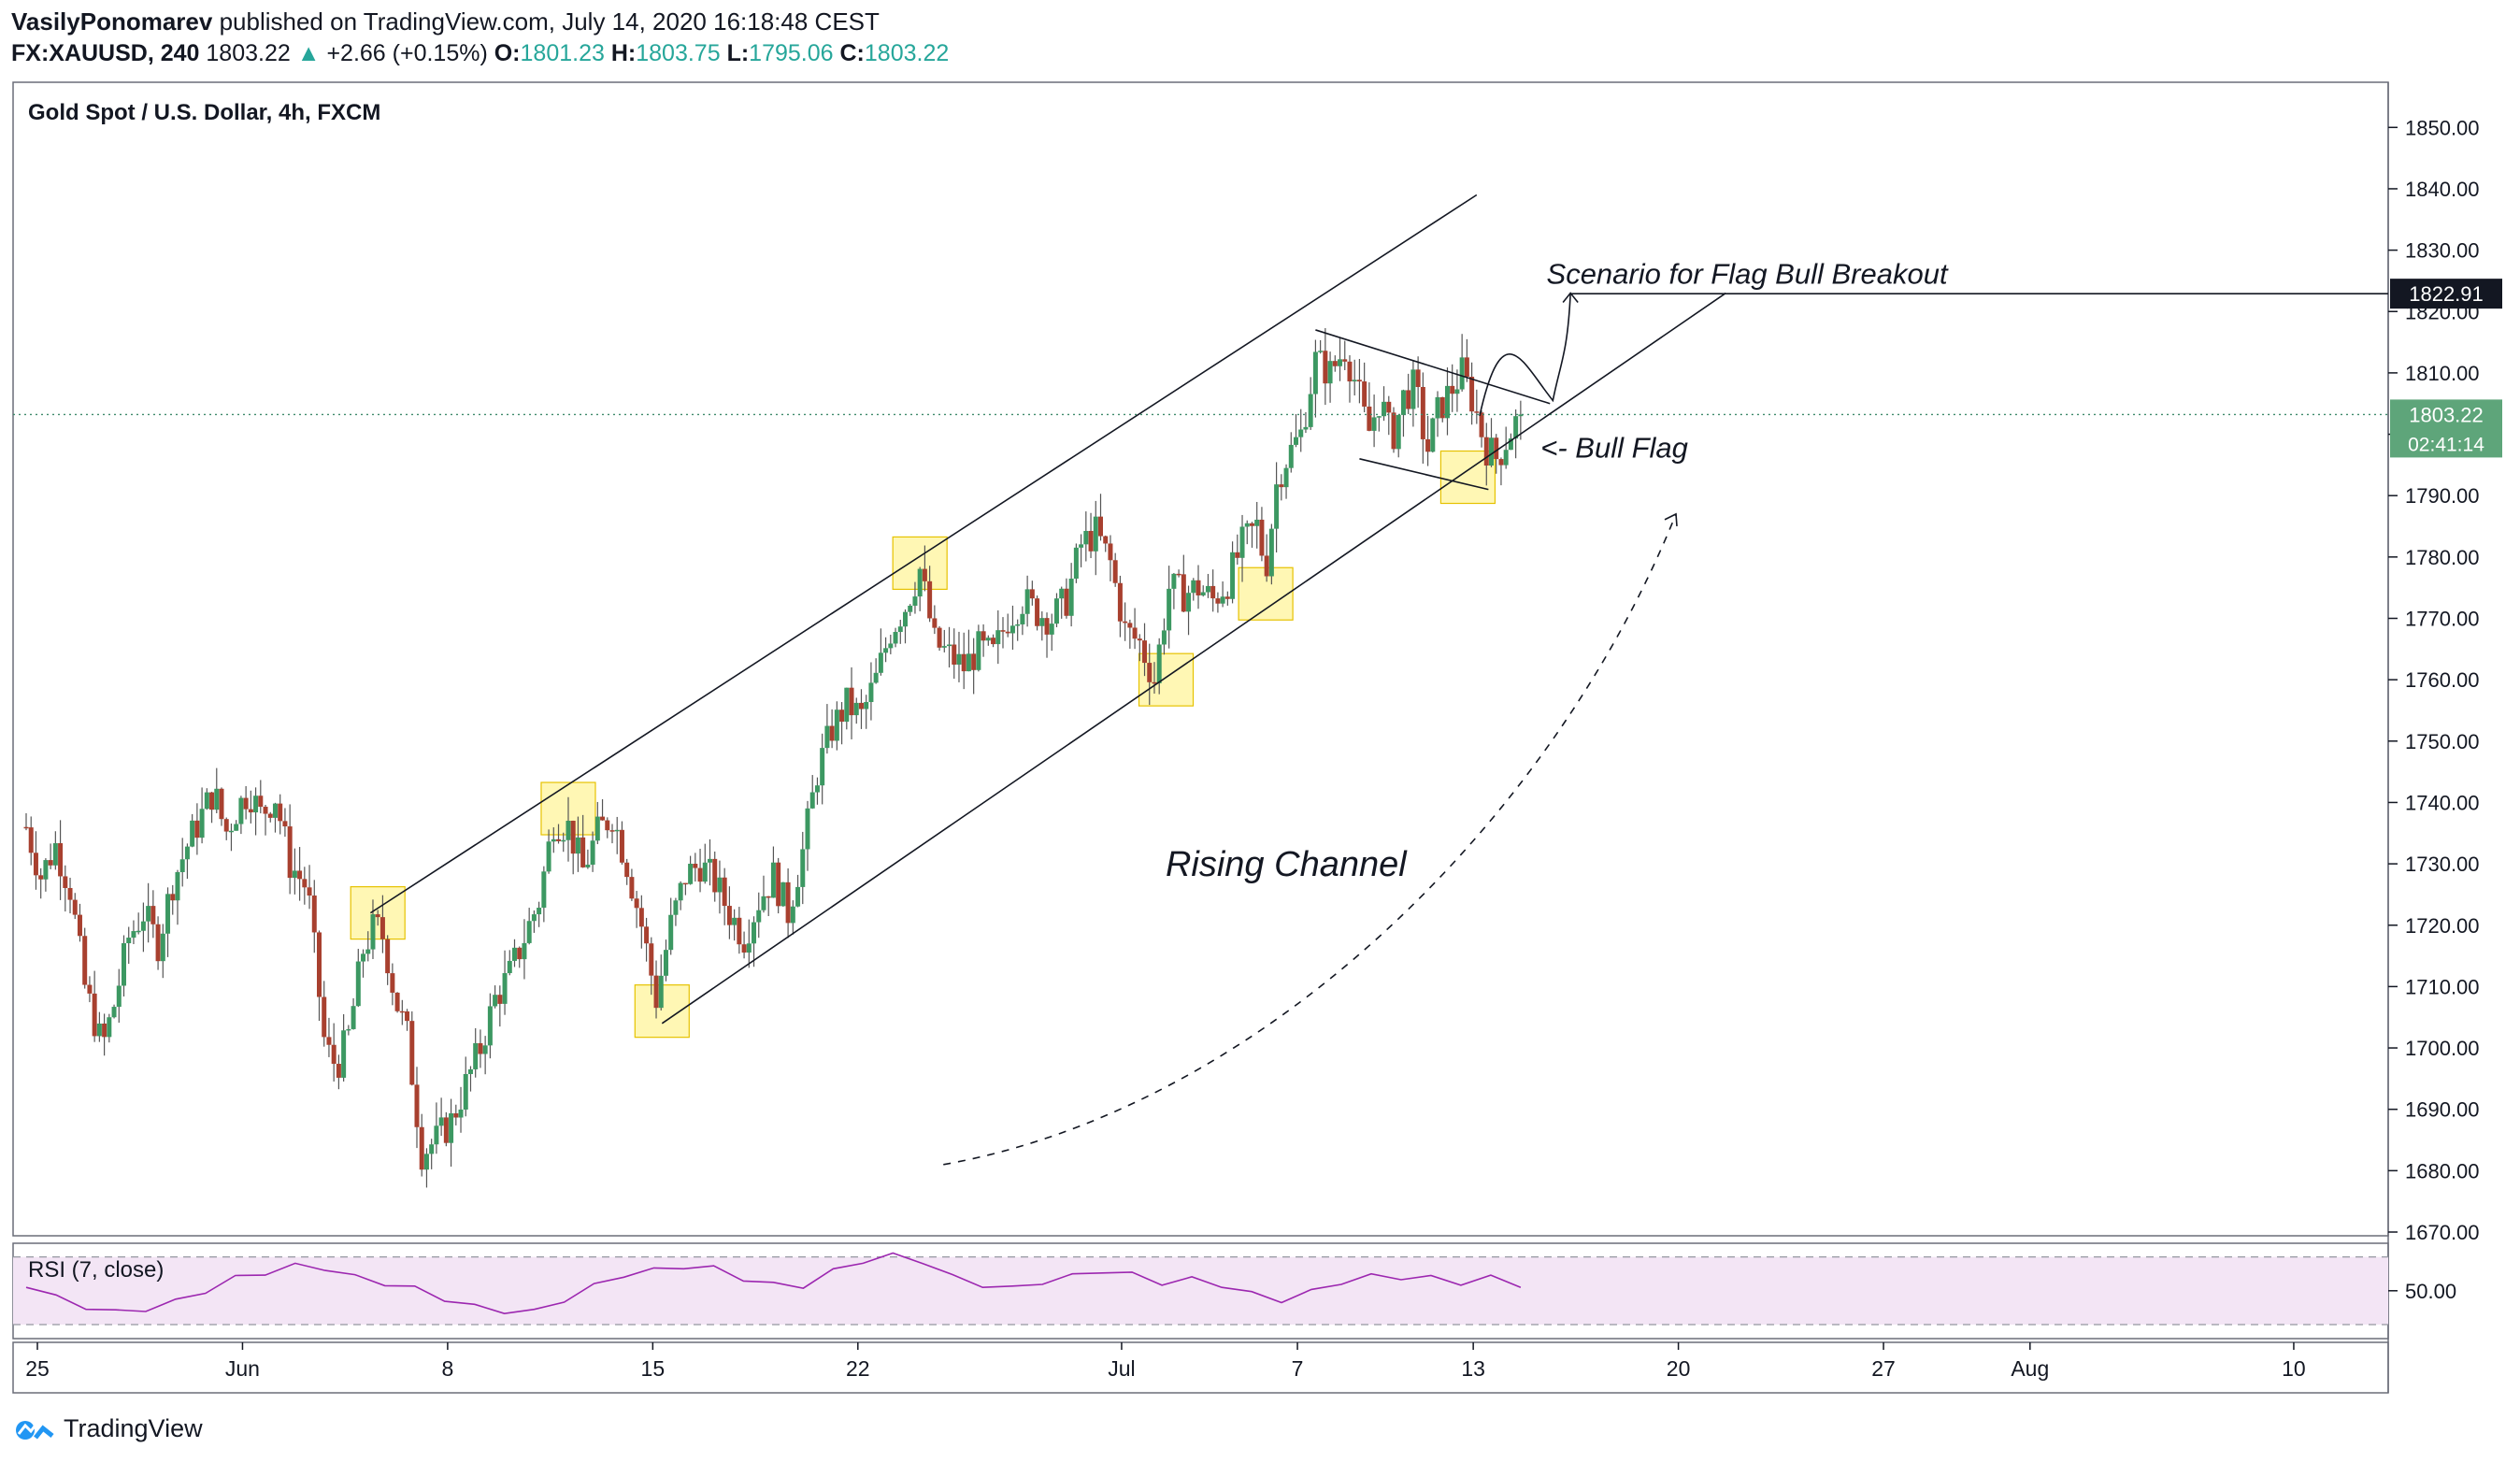  What do you see at coordinates (2442, 1048) in the screenshot?
I see `price-tick-label: 1700.00` at bounding box center [2442, 1048].